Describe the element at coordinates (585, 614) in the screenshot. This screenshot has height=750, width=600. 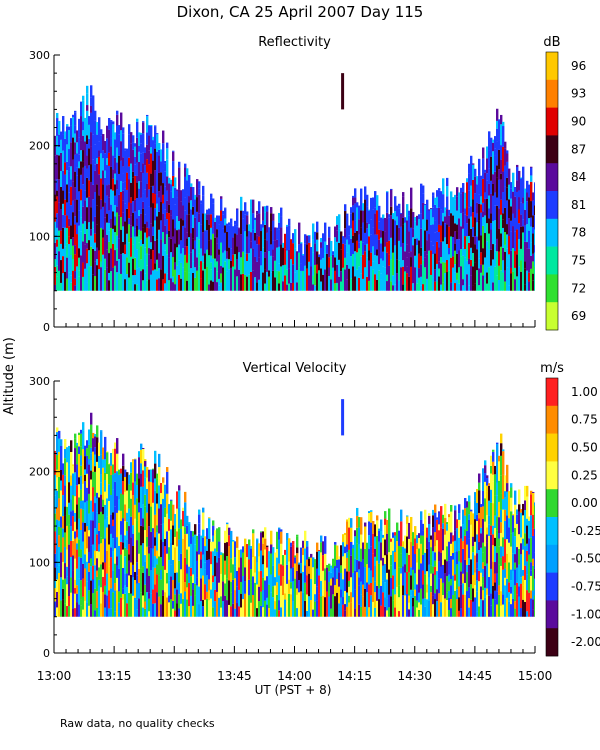
I see `colorbar-label: -1.00` at that location.